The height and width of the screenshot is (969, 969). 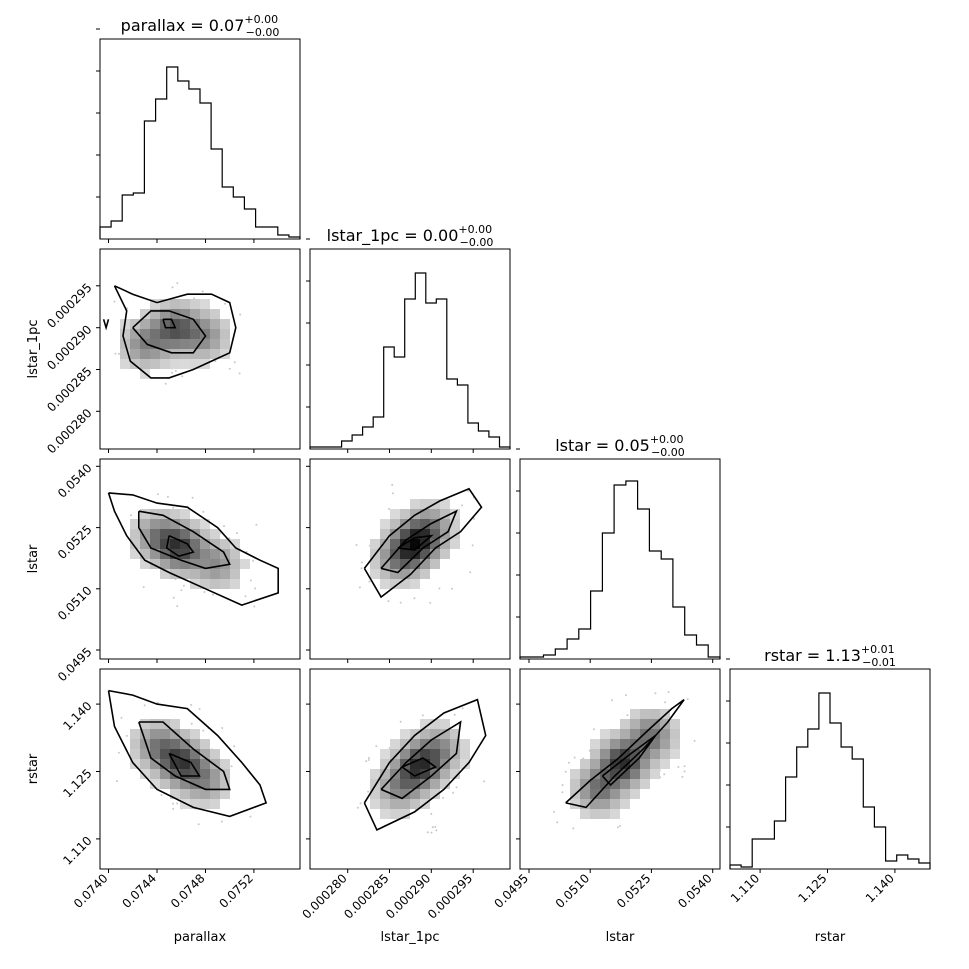 I want to click on panel-parallax-vs-parallax: parallax = 0.07+0.00 −0.00, so click(x=198, y=128).